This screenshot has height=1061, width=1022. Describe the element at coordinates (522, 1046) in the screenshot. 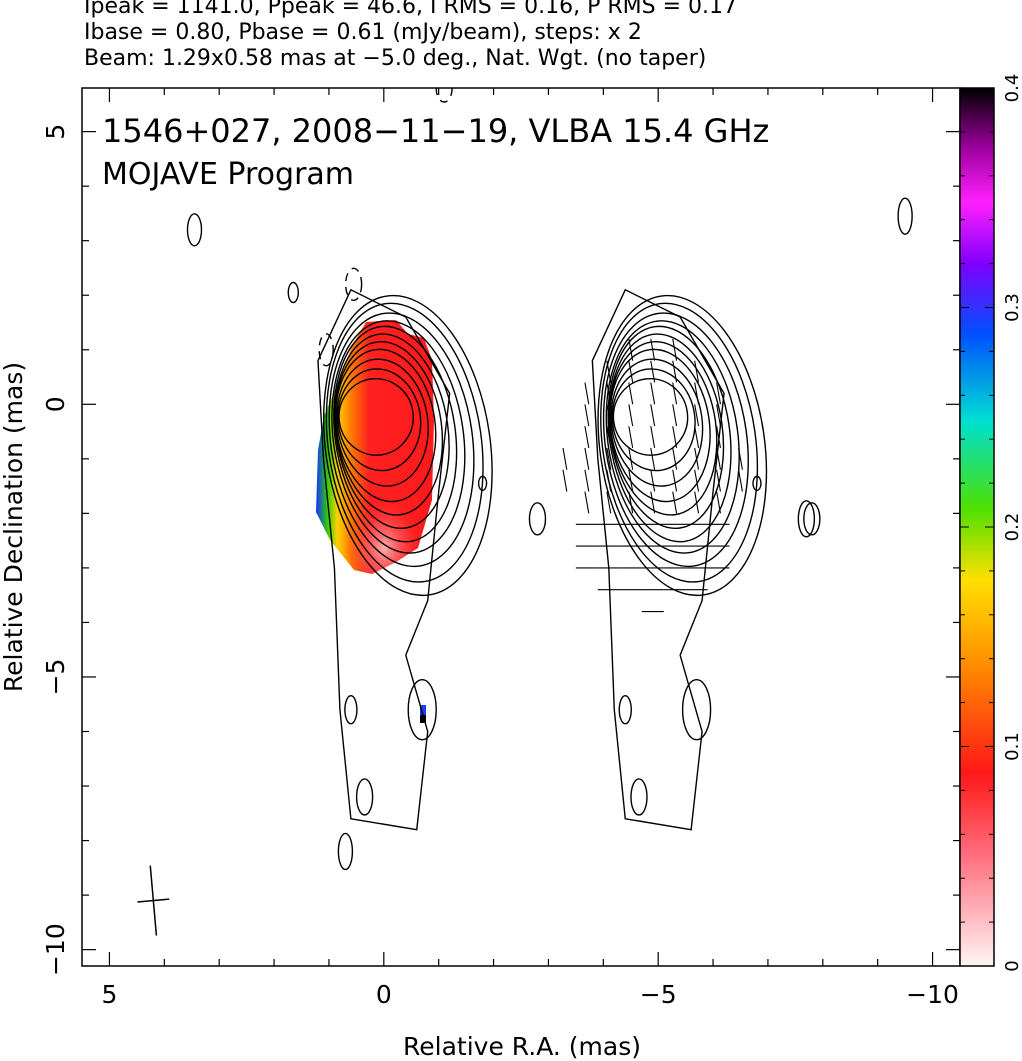

I see `x-axis-label: Relative R.A. (mas)` at that location.